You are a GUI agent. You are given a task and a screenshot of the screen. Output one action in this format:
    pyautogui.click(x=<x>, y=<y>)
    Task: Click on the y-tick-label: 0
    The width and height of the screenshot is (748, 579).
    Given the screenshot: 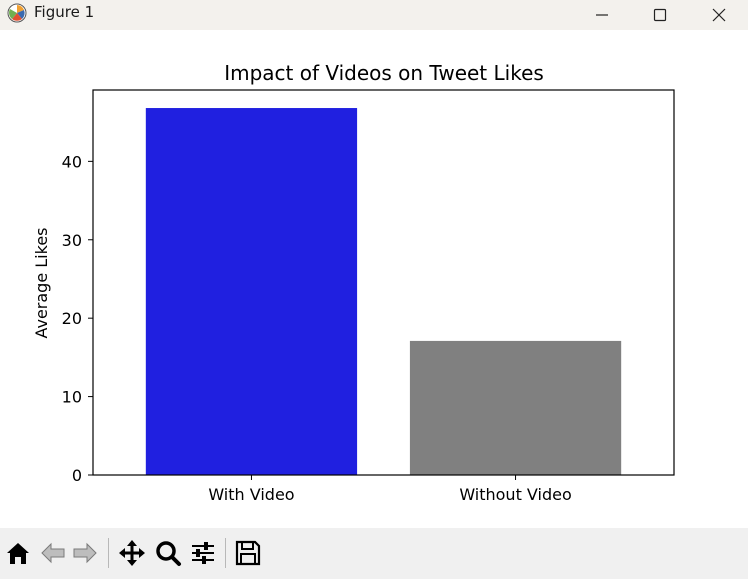 What is the action you would take?
    pyautogui.click(x=77, y=475)
    